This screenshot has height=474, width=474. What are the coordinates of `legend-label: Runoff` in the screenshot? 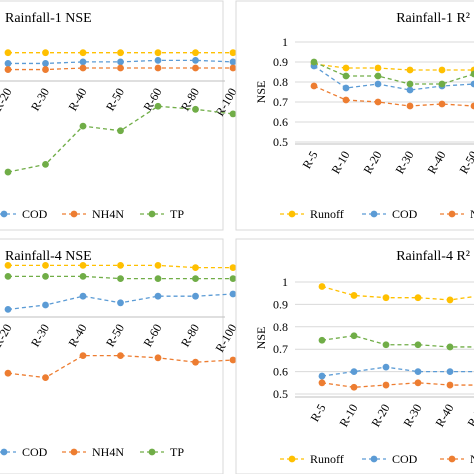 It's located at (327, 214).